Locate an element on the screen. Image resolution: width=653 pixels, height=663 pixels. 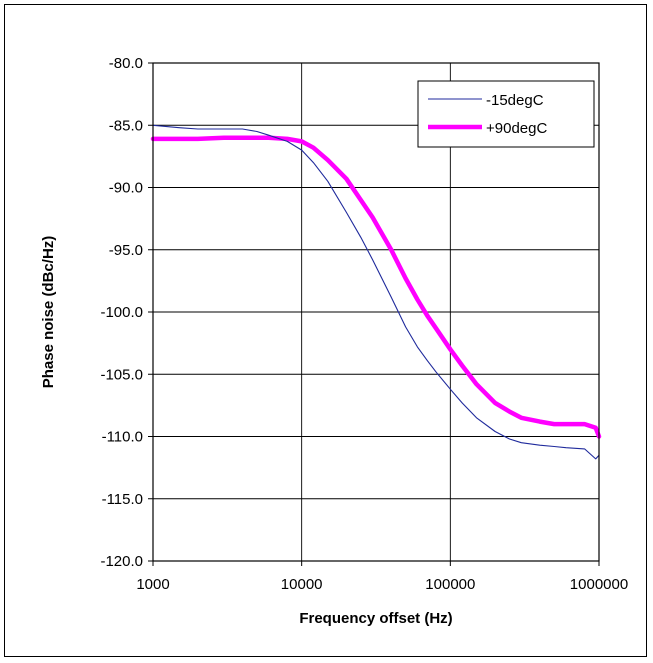
x-tick-label: 10000 is located at coordinates (302, 584).